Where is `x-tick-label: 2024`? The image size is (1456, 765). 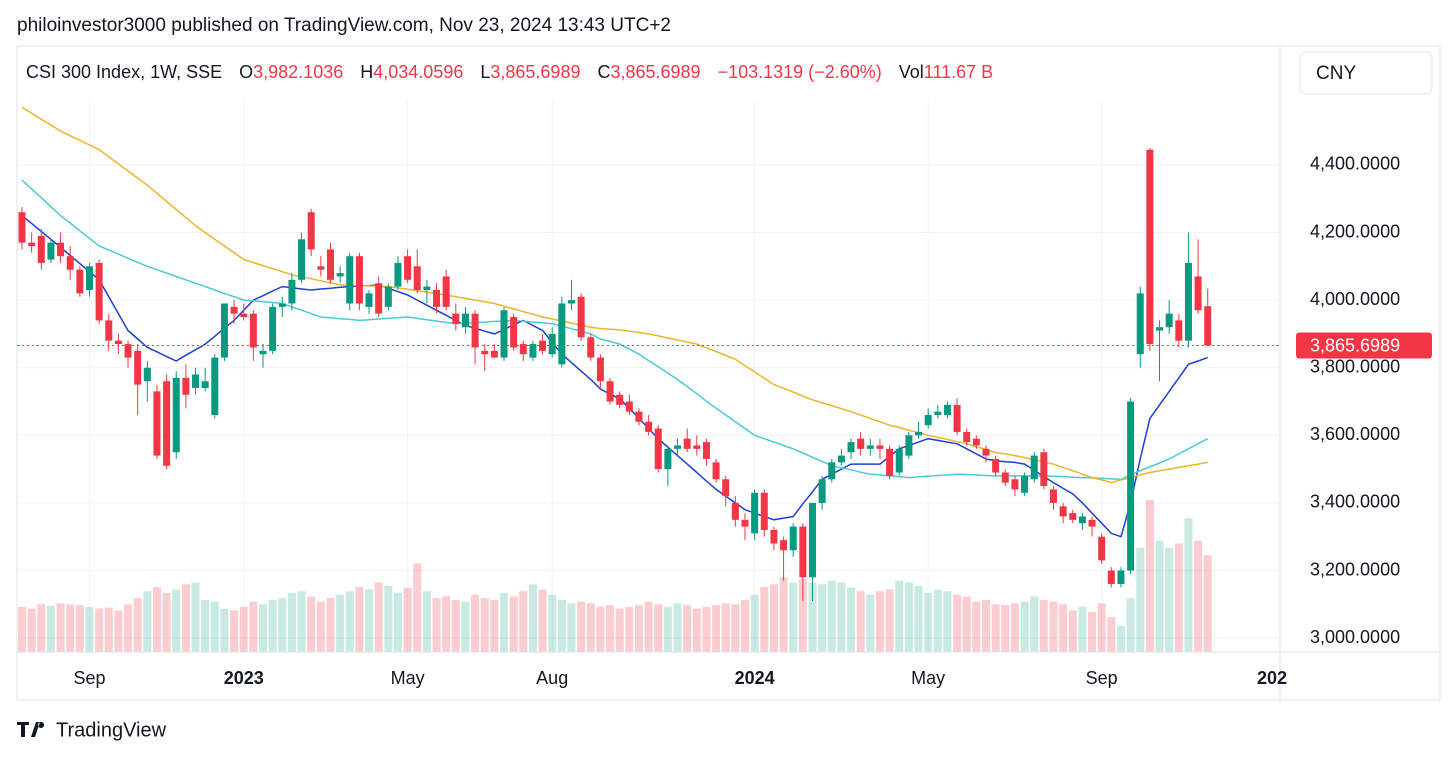
x-tick-label: 2024 is located at coordinates (755, 678).